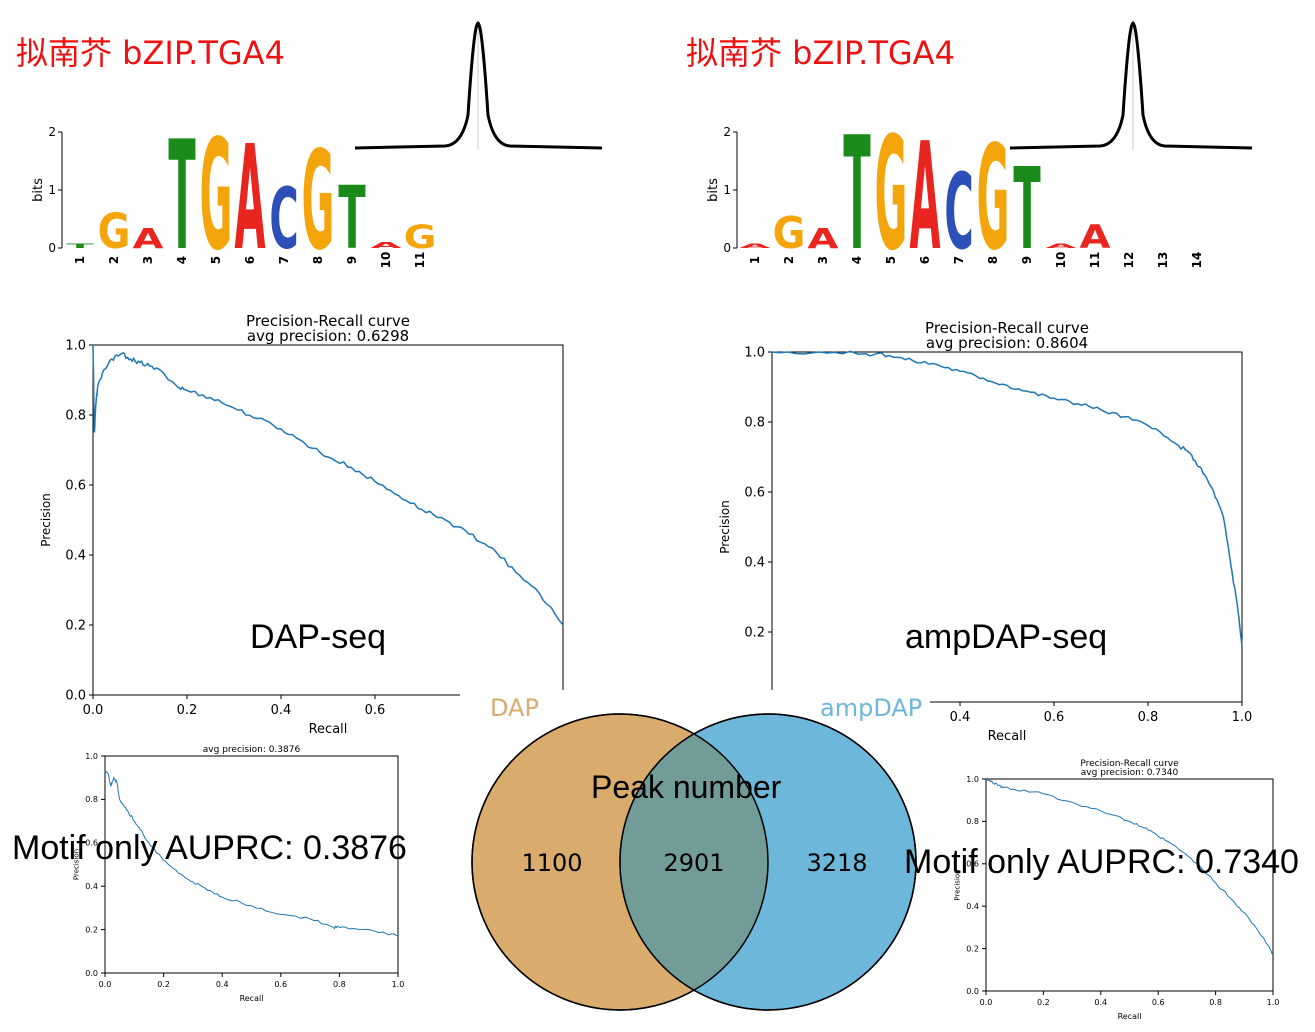  Describe the element at coordinates (150, 53) in the screenshot. I see `title-left: 拟南芥 bZIP.TGA4` at that location.